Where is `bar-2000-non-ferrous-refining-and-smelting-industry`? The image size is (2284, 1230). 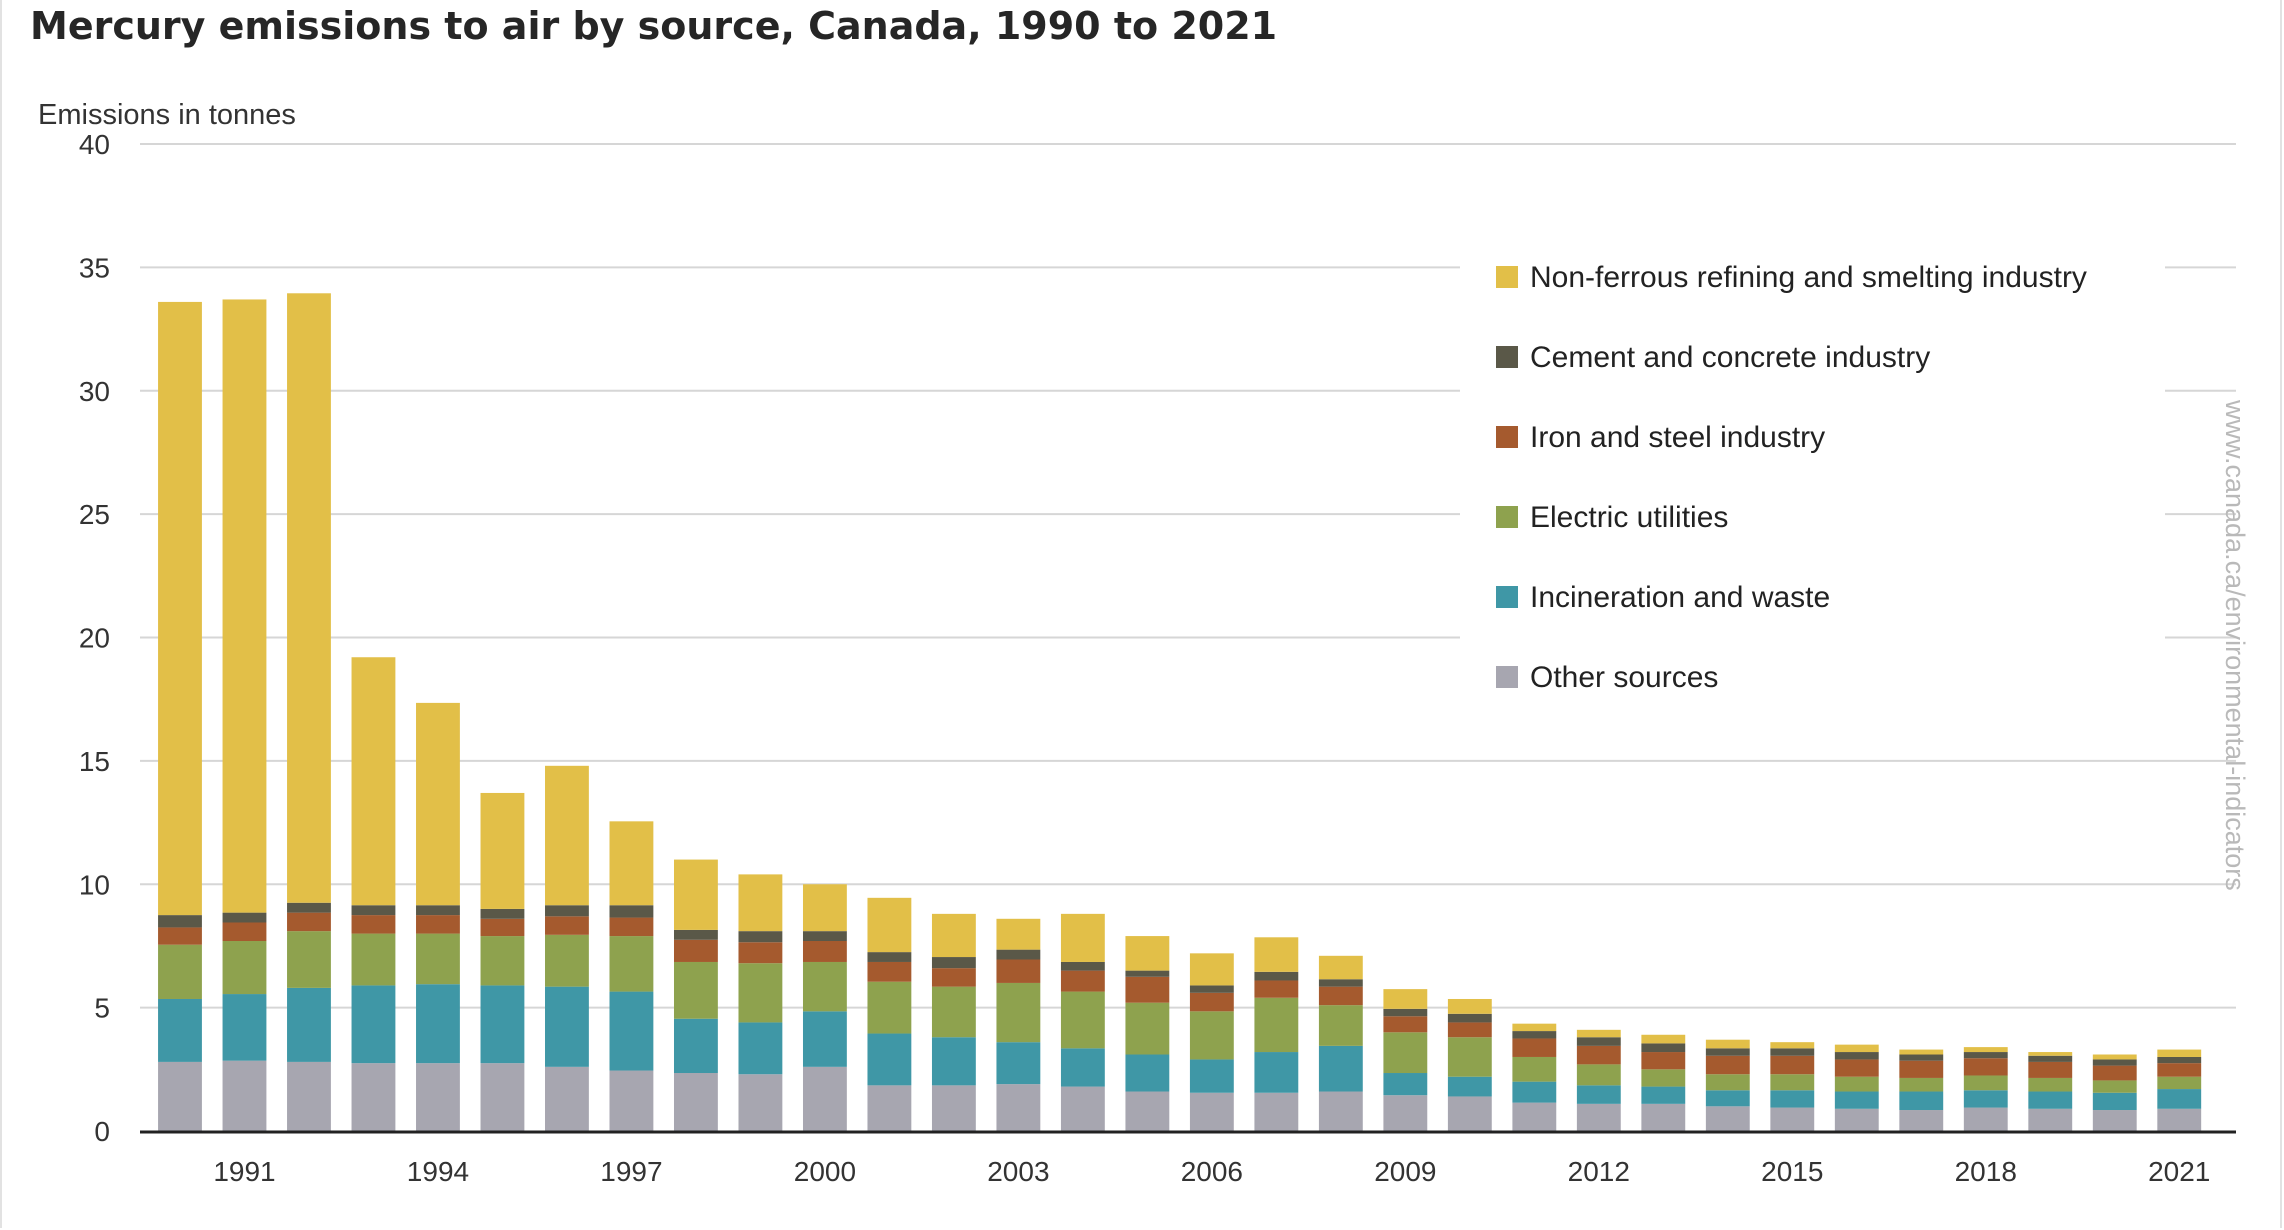 bar-2000-non-ferrous-refining-and-smelting-industry is located at coordinates (824, 908).